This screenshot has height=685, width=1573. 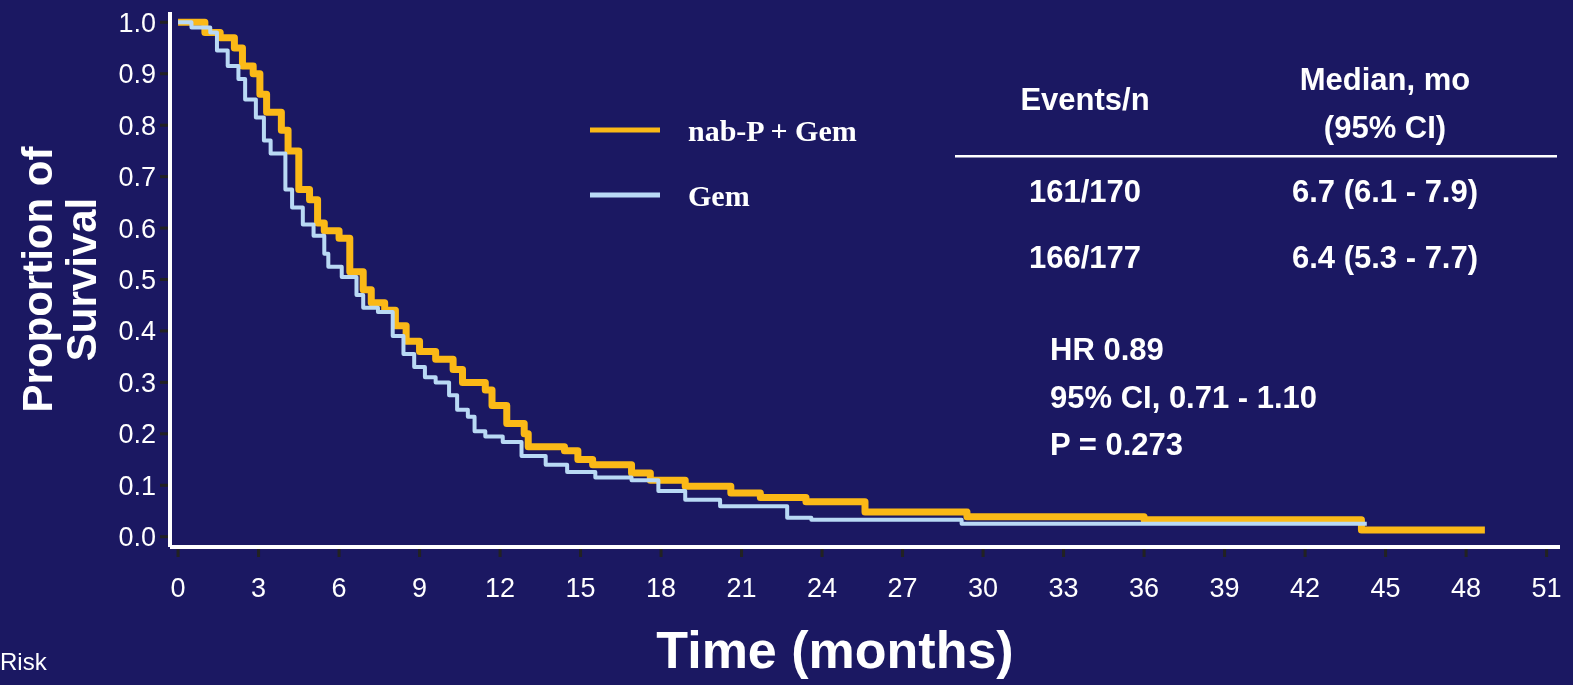 What do you see at coordinates (835, 650) in the screenshot?
I see `x-axis-title: Time (months)` at bounding box center [835, 650].